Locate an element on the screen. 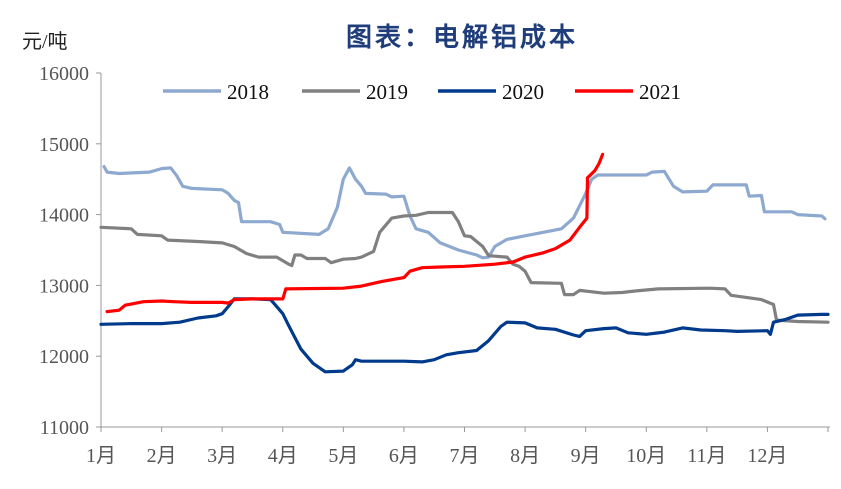 This screenshot has height=489, width=841. y-tick-label: 16000 is located at coordinates (64, 74).